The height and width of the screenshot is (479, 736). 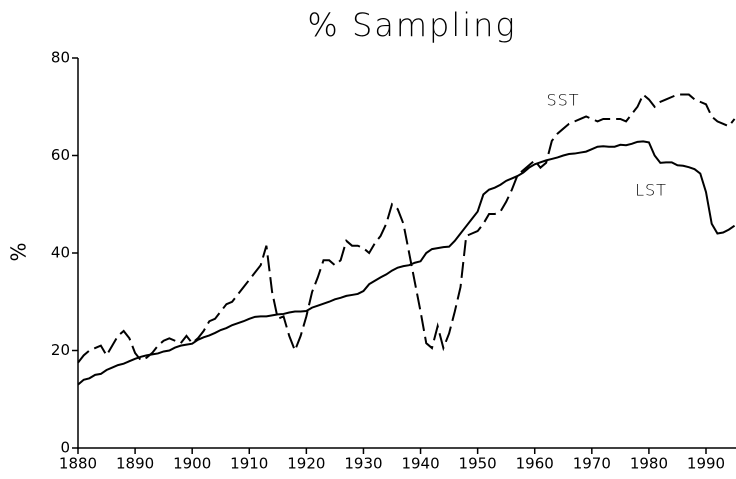 I want to click on x-tick-label: 1980, so click(x=649, y=464).